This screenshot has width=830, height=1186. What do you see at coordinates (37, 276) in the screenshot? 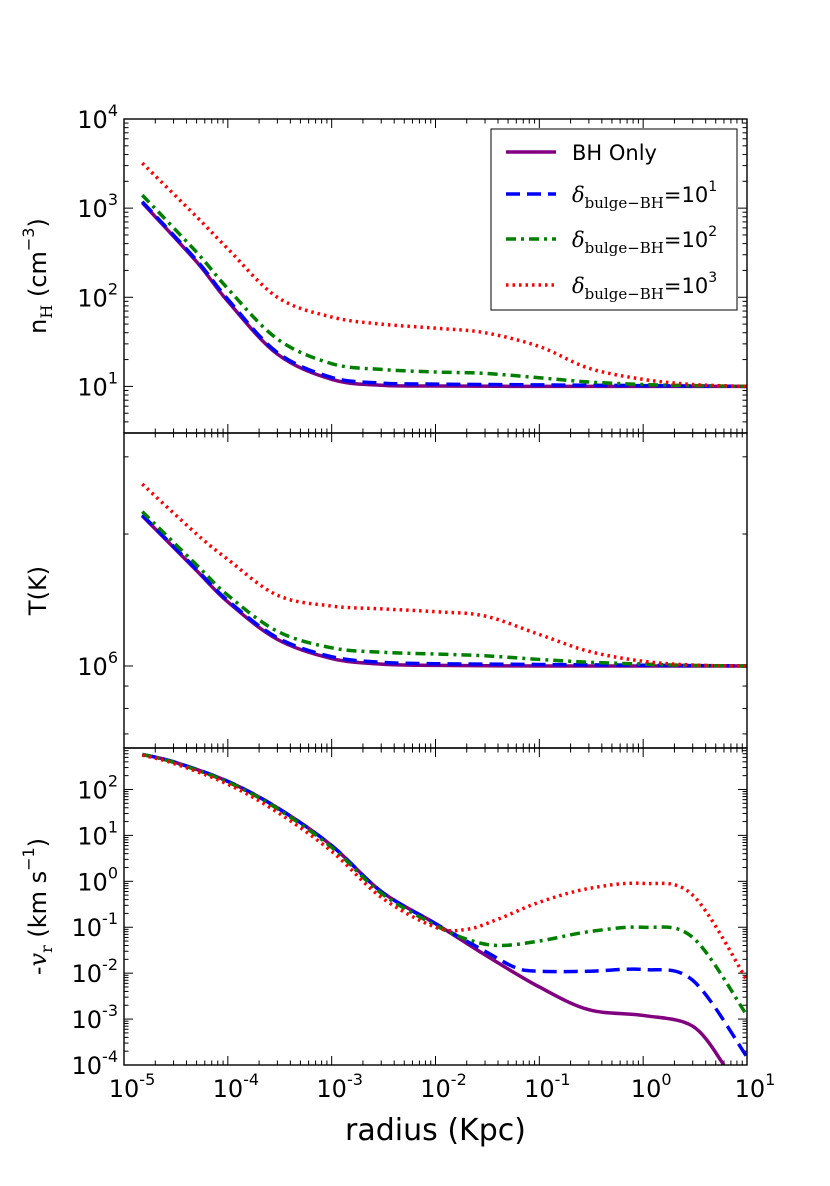
I see `y-axis-label: nH (cm−3)` at bounding box center [37, 276].